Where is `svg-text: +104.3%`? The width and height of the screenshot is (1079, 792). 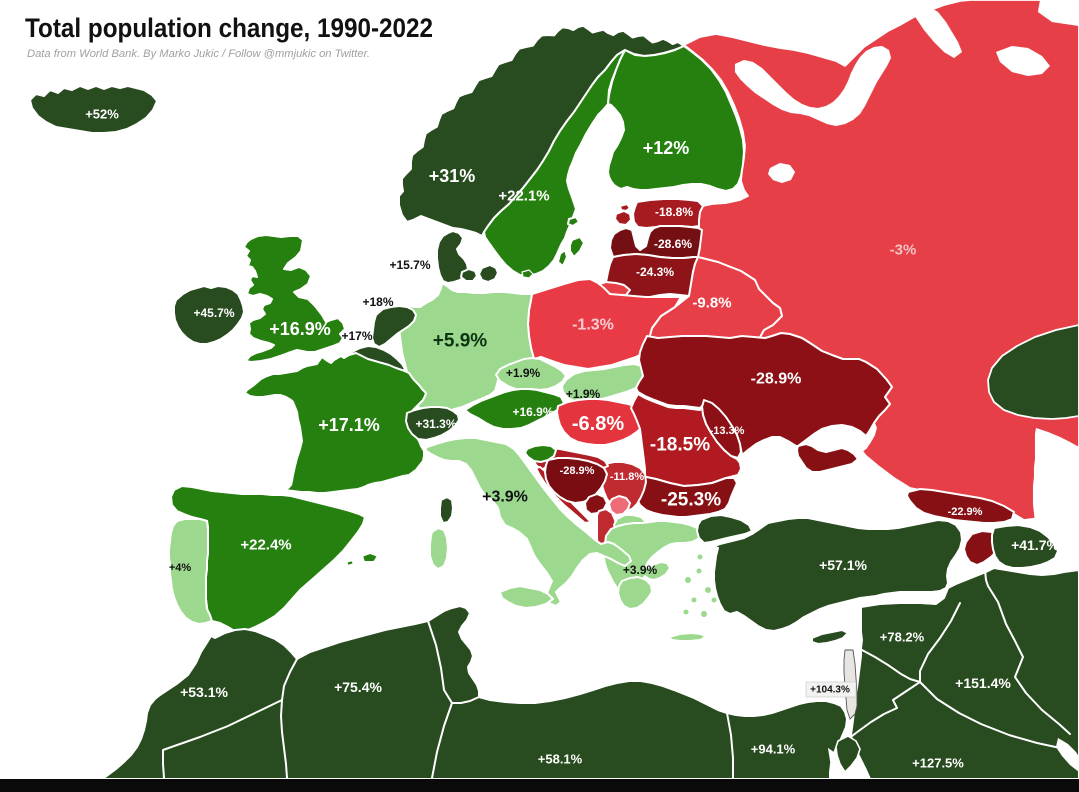
svg-text: +104.3% is located at coordinates (830, 690).